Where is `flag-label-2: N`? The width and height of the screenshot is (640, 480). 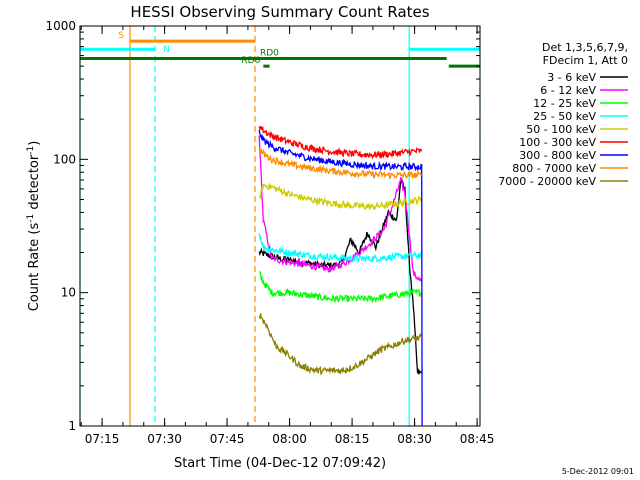
flag-label-2: N is located at coordinates (166, 50).